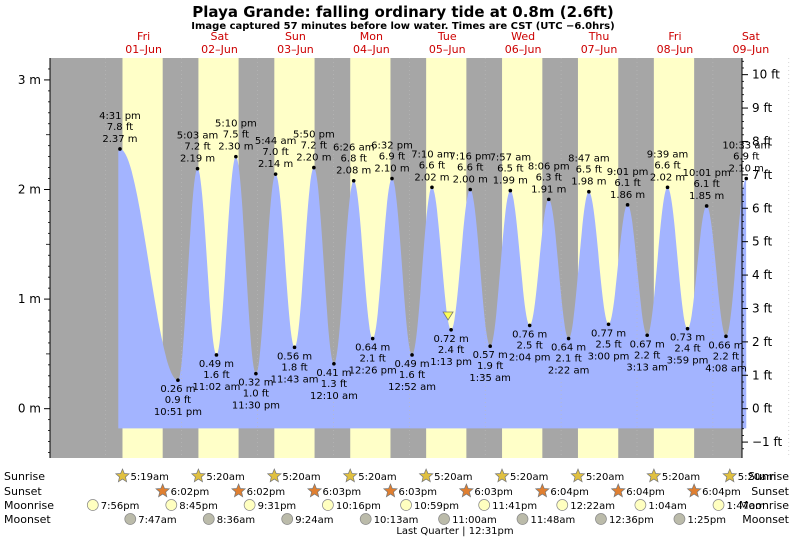 This screenshot has height=543, width=793. Describe the element at coordinates (391, 169) in the screenshot. I see `high-tide-meters: 2.10 m` at that location.